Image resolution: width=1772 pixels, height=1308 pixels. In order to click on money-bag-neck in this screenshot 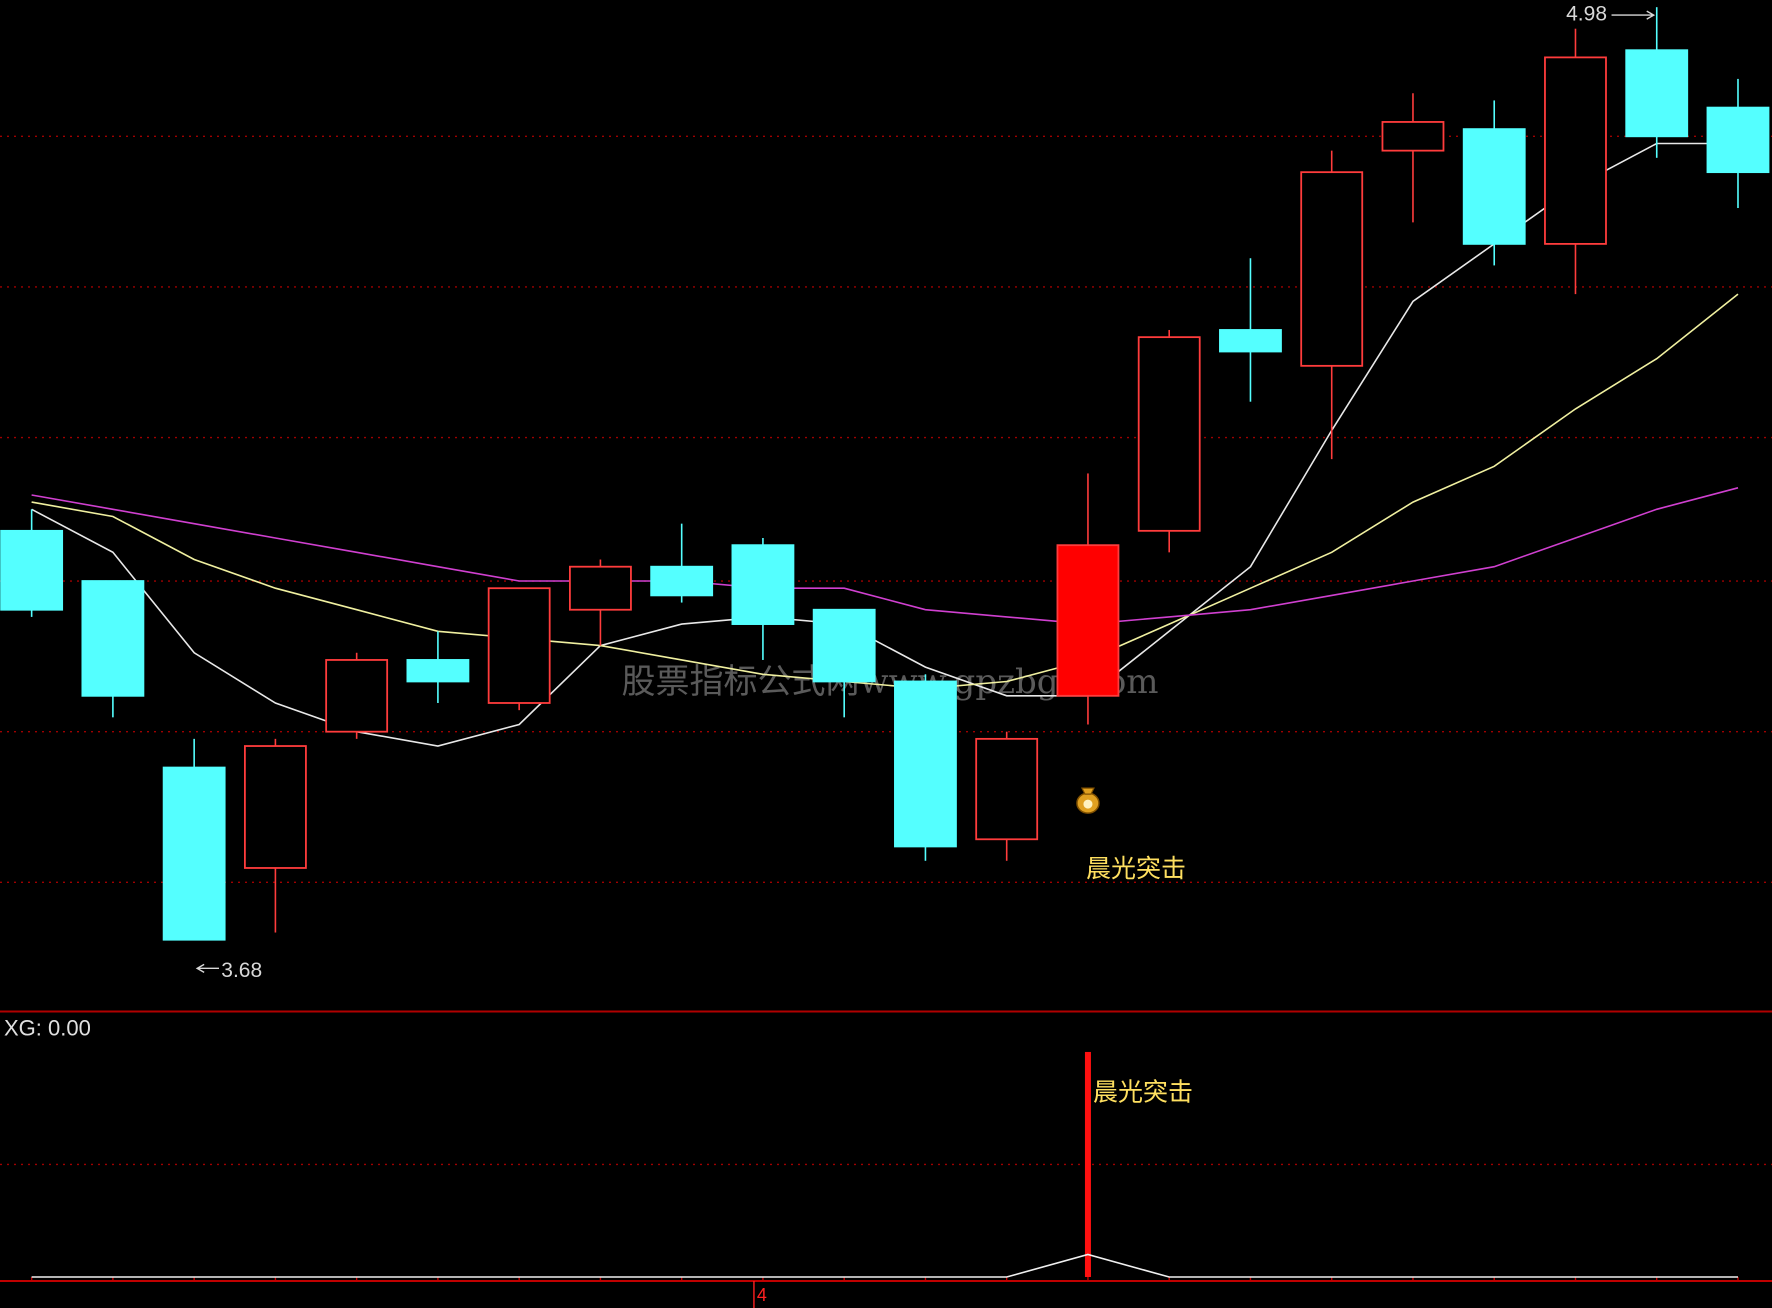, I will do `click(1087, 791)`.